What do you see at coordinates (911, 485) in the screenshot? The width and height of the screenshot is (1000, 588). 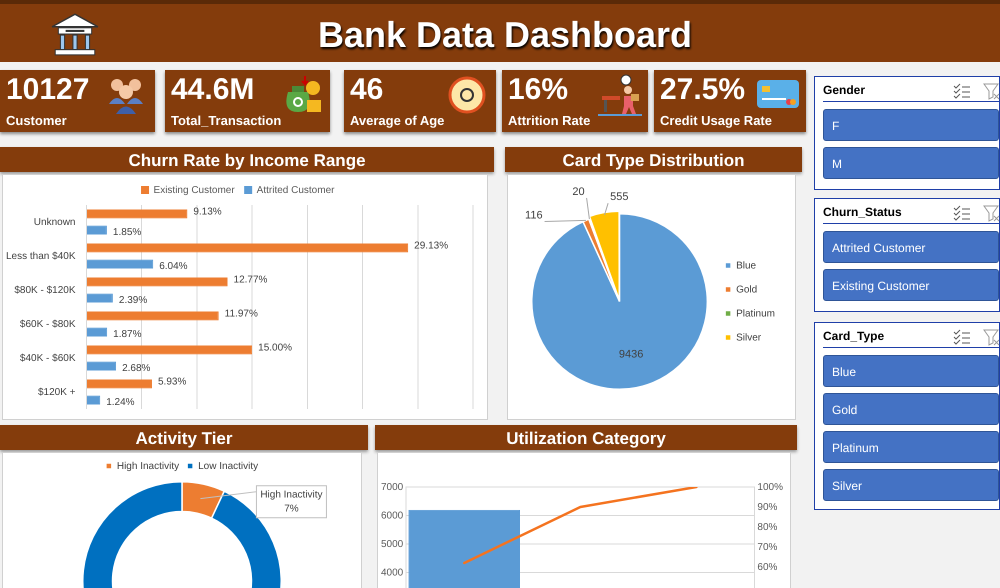 I see `category-label: Silver` at bounding box center [911, 485].